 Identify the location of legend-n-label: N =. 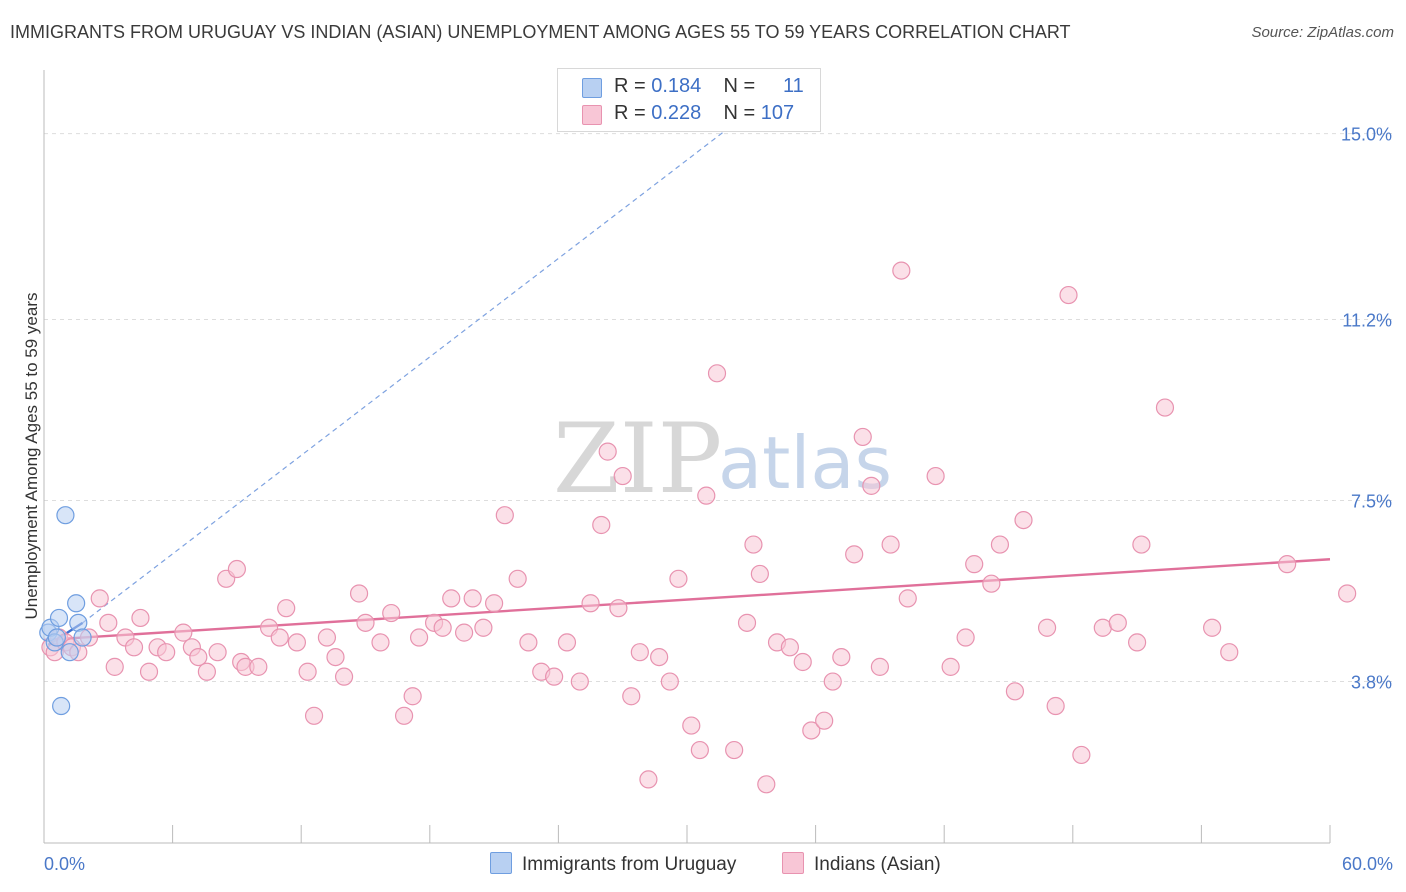
(739, 86).